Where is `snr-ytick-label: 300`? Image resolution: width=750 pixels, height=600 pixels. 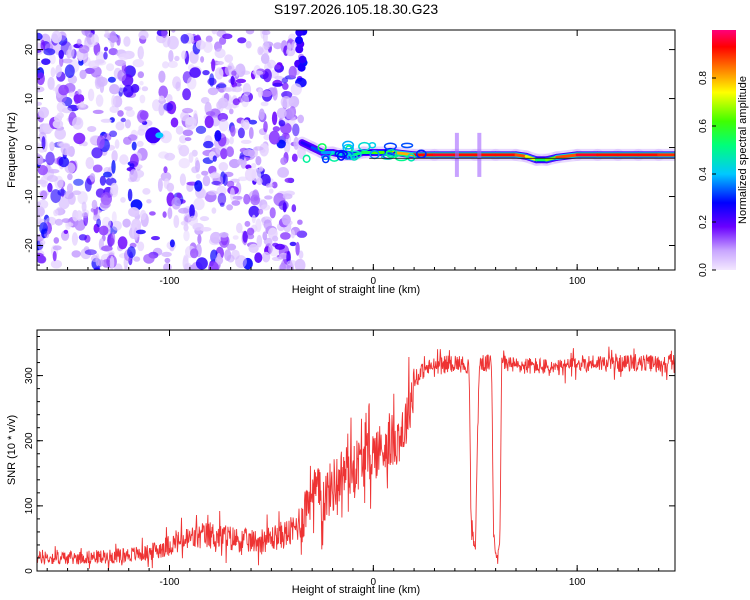 snr-ytick-label: 300 is located at coordinates (29, 375).